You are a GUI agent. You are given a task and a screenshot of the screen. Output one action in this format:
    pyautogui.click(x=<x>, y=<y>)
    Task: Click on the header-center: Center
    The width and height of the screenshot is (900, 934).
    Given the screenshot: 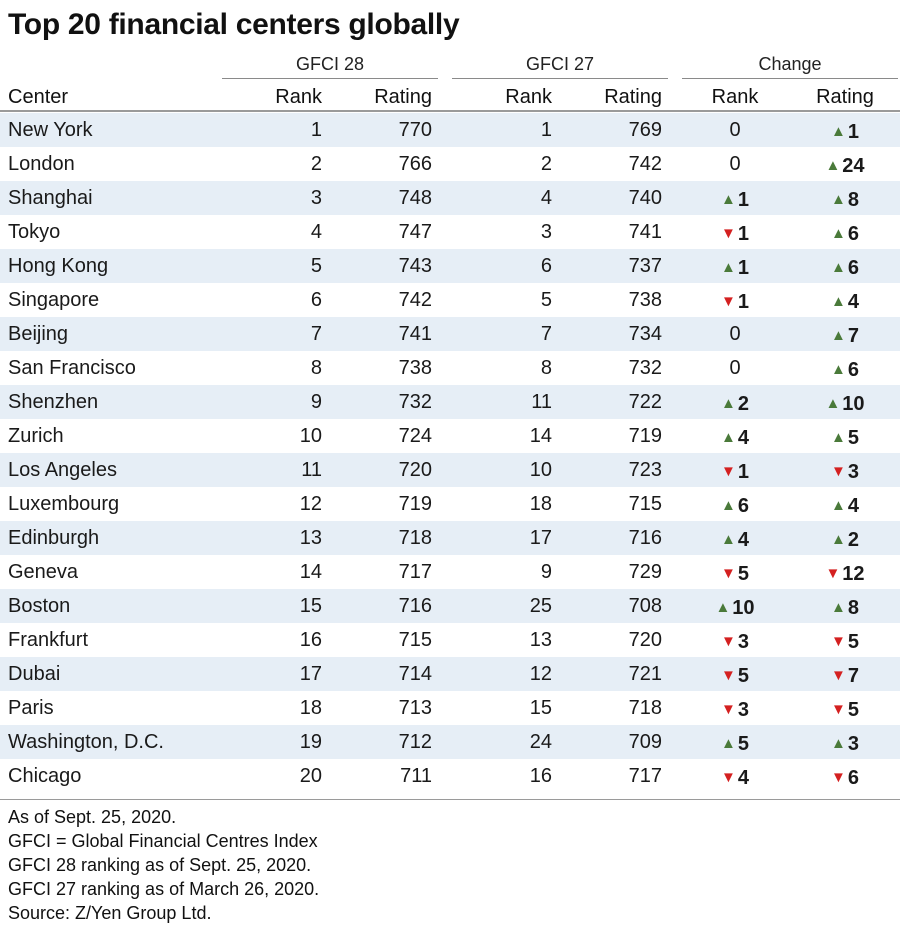 What is the action you would take?
    pyautogui.click(x=38, y=97)
    